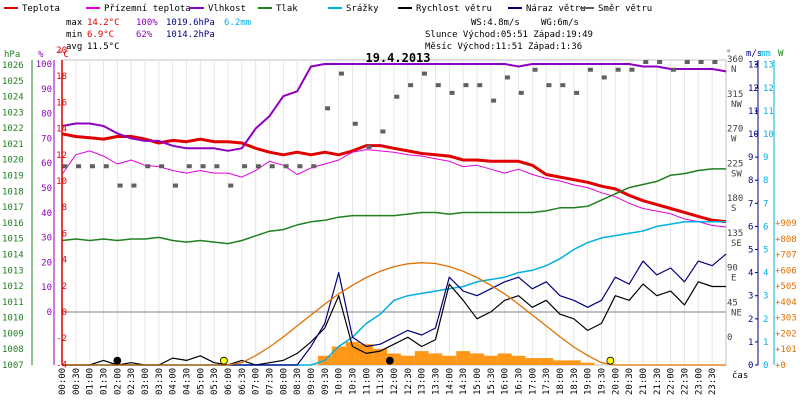 The width and height of the screenshot is (800, 400). What do you see at coordinates (561, 381) in the screenshot?
I see `x-tick-label: 18:00` at bounding box center [561, 381].